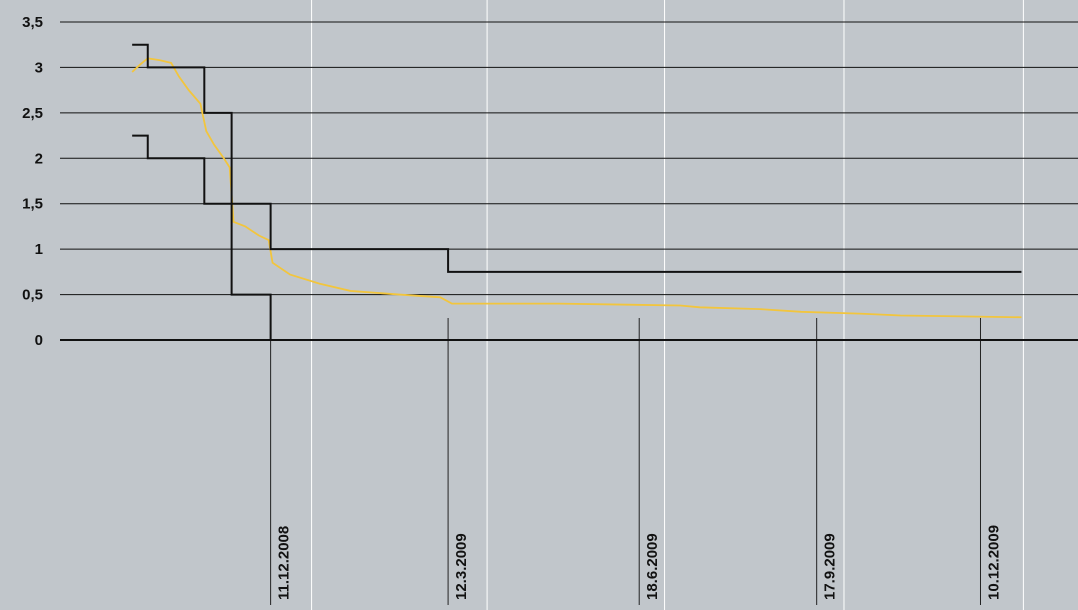 The image size is (1078, 610). I want to click on y-tick-label: 3, so click(39, 67).